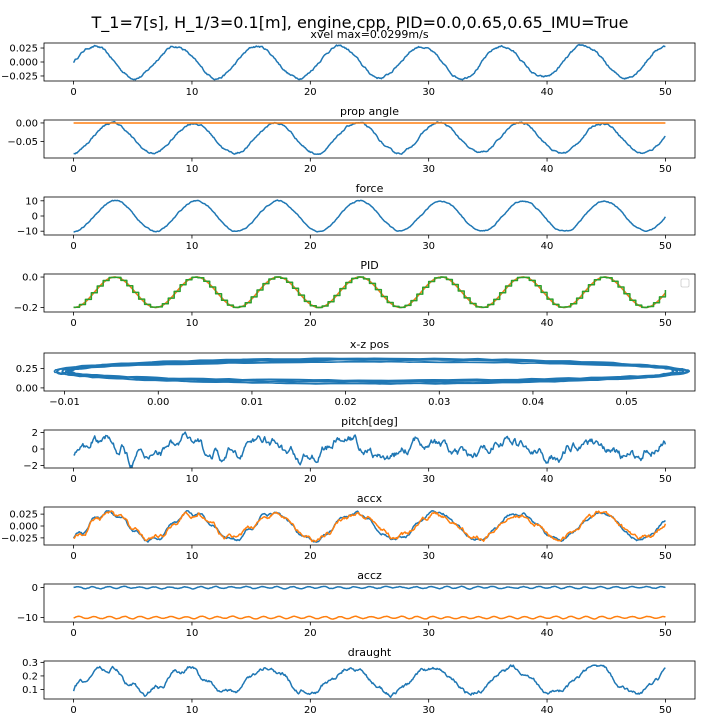 The height and width of the screenshot is (720, 720). What do you see at coordinates (356, 604) in the screenshot?
I see `subplot-8: accz 0 10 20 30 40 50 −10 0` at bounding box center [356, 604].